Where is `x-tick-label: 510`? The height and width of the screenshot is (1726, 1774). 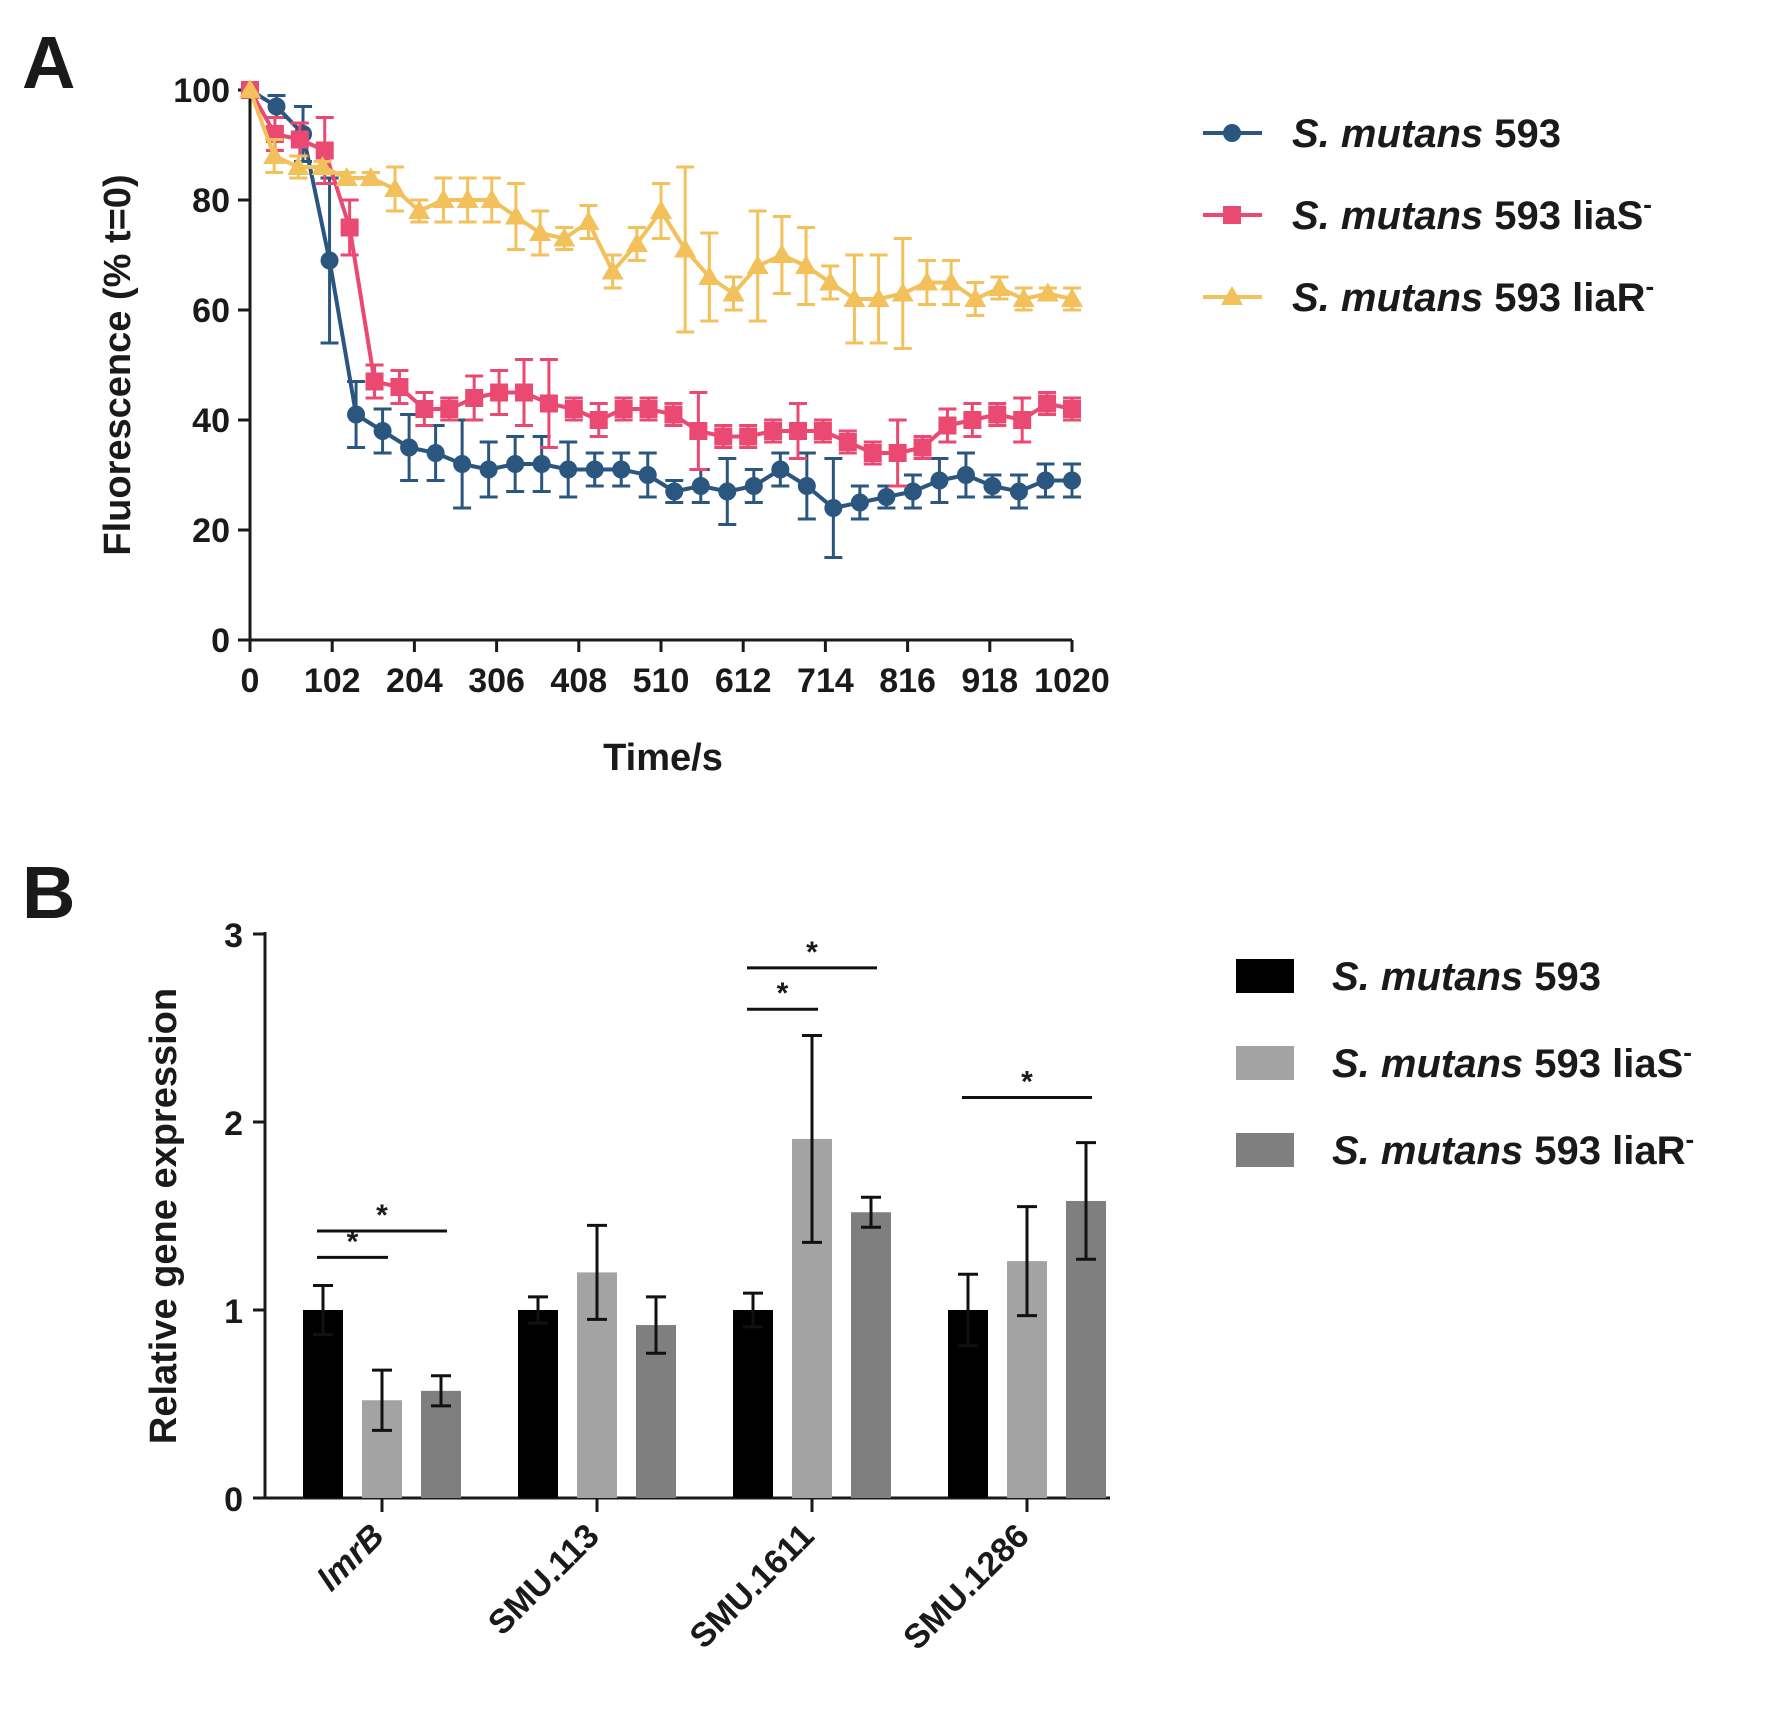 x-tick-label: 510 is located at coordinates (661, 681).